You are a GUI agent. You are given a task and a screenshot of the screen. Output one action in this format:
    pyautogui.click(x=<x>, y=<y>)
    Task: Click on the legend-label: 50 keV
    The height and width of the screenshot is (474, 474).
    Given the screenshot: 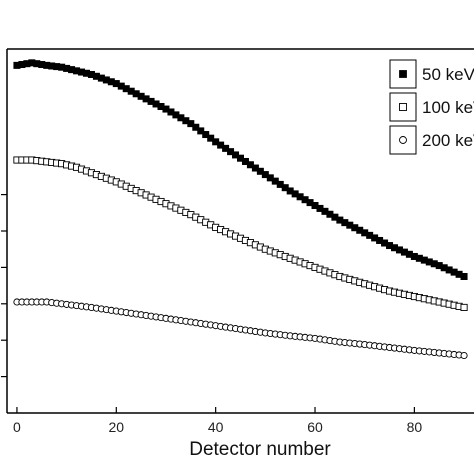 What is the action you would take?
    pyautogui.click(x=448, y=74)
    